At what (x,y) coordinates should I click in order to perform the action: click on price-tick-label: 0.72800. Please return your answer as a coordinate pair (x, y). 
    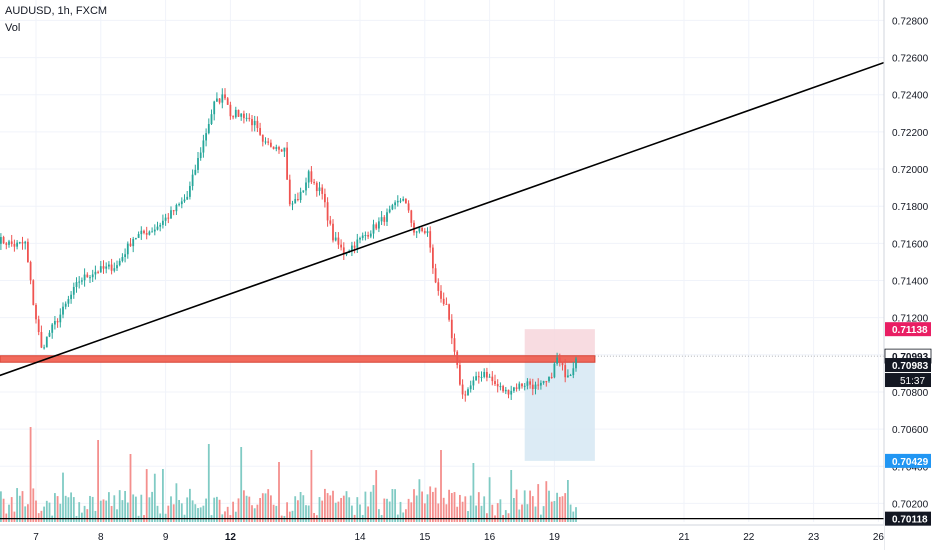
    Looking at the image, I should click on (910, 21).